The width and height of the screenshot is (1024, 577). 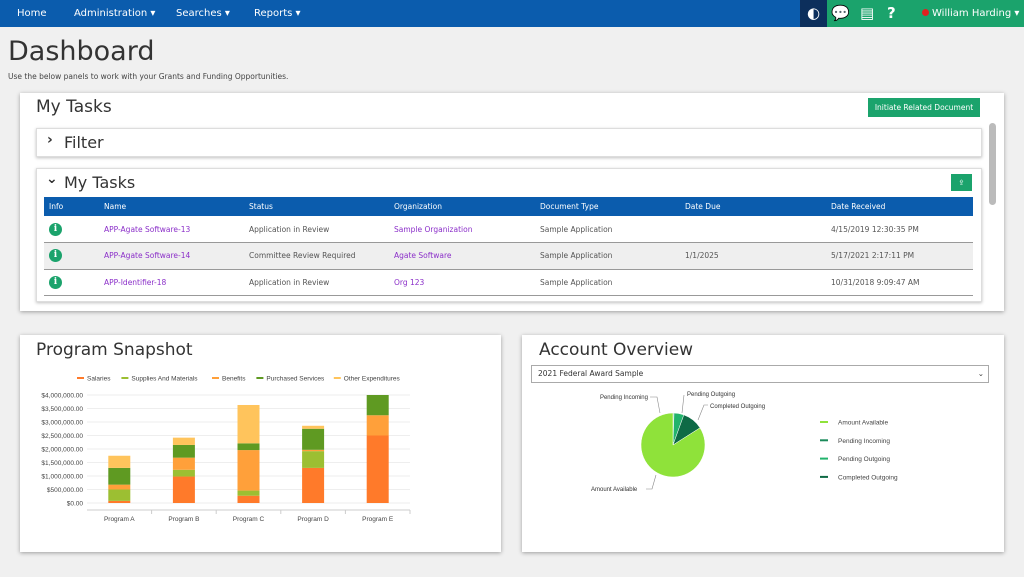 I want to click on y-tick-label: $0.00, so click(x=75, y=504).